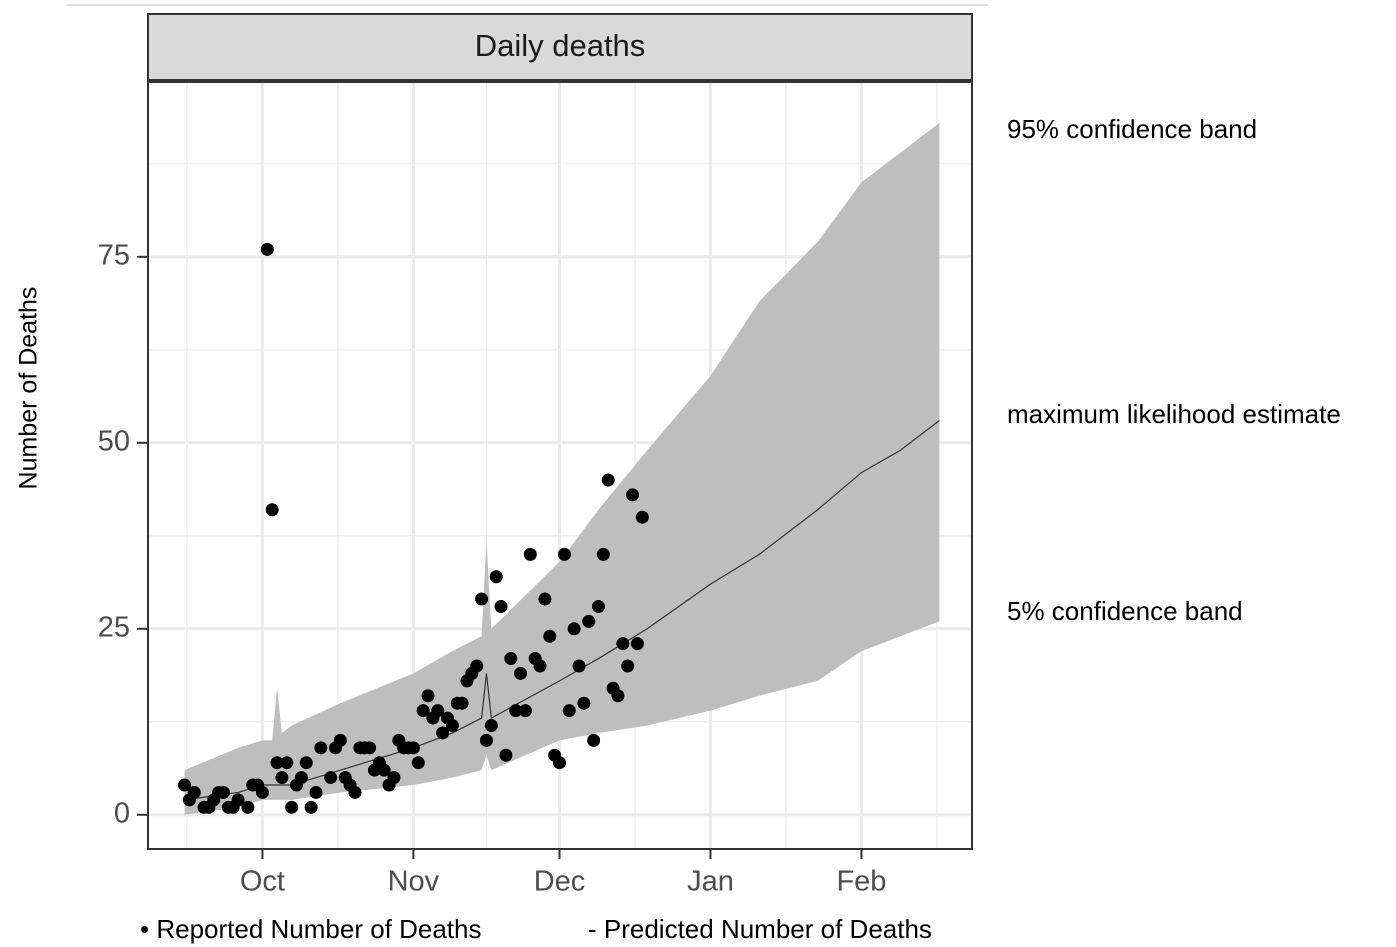 Image resolution: width=1396 pixels, height=947 pixels. I want to click on x-tick-label: Nov, so click(414, 882).